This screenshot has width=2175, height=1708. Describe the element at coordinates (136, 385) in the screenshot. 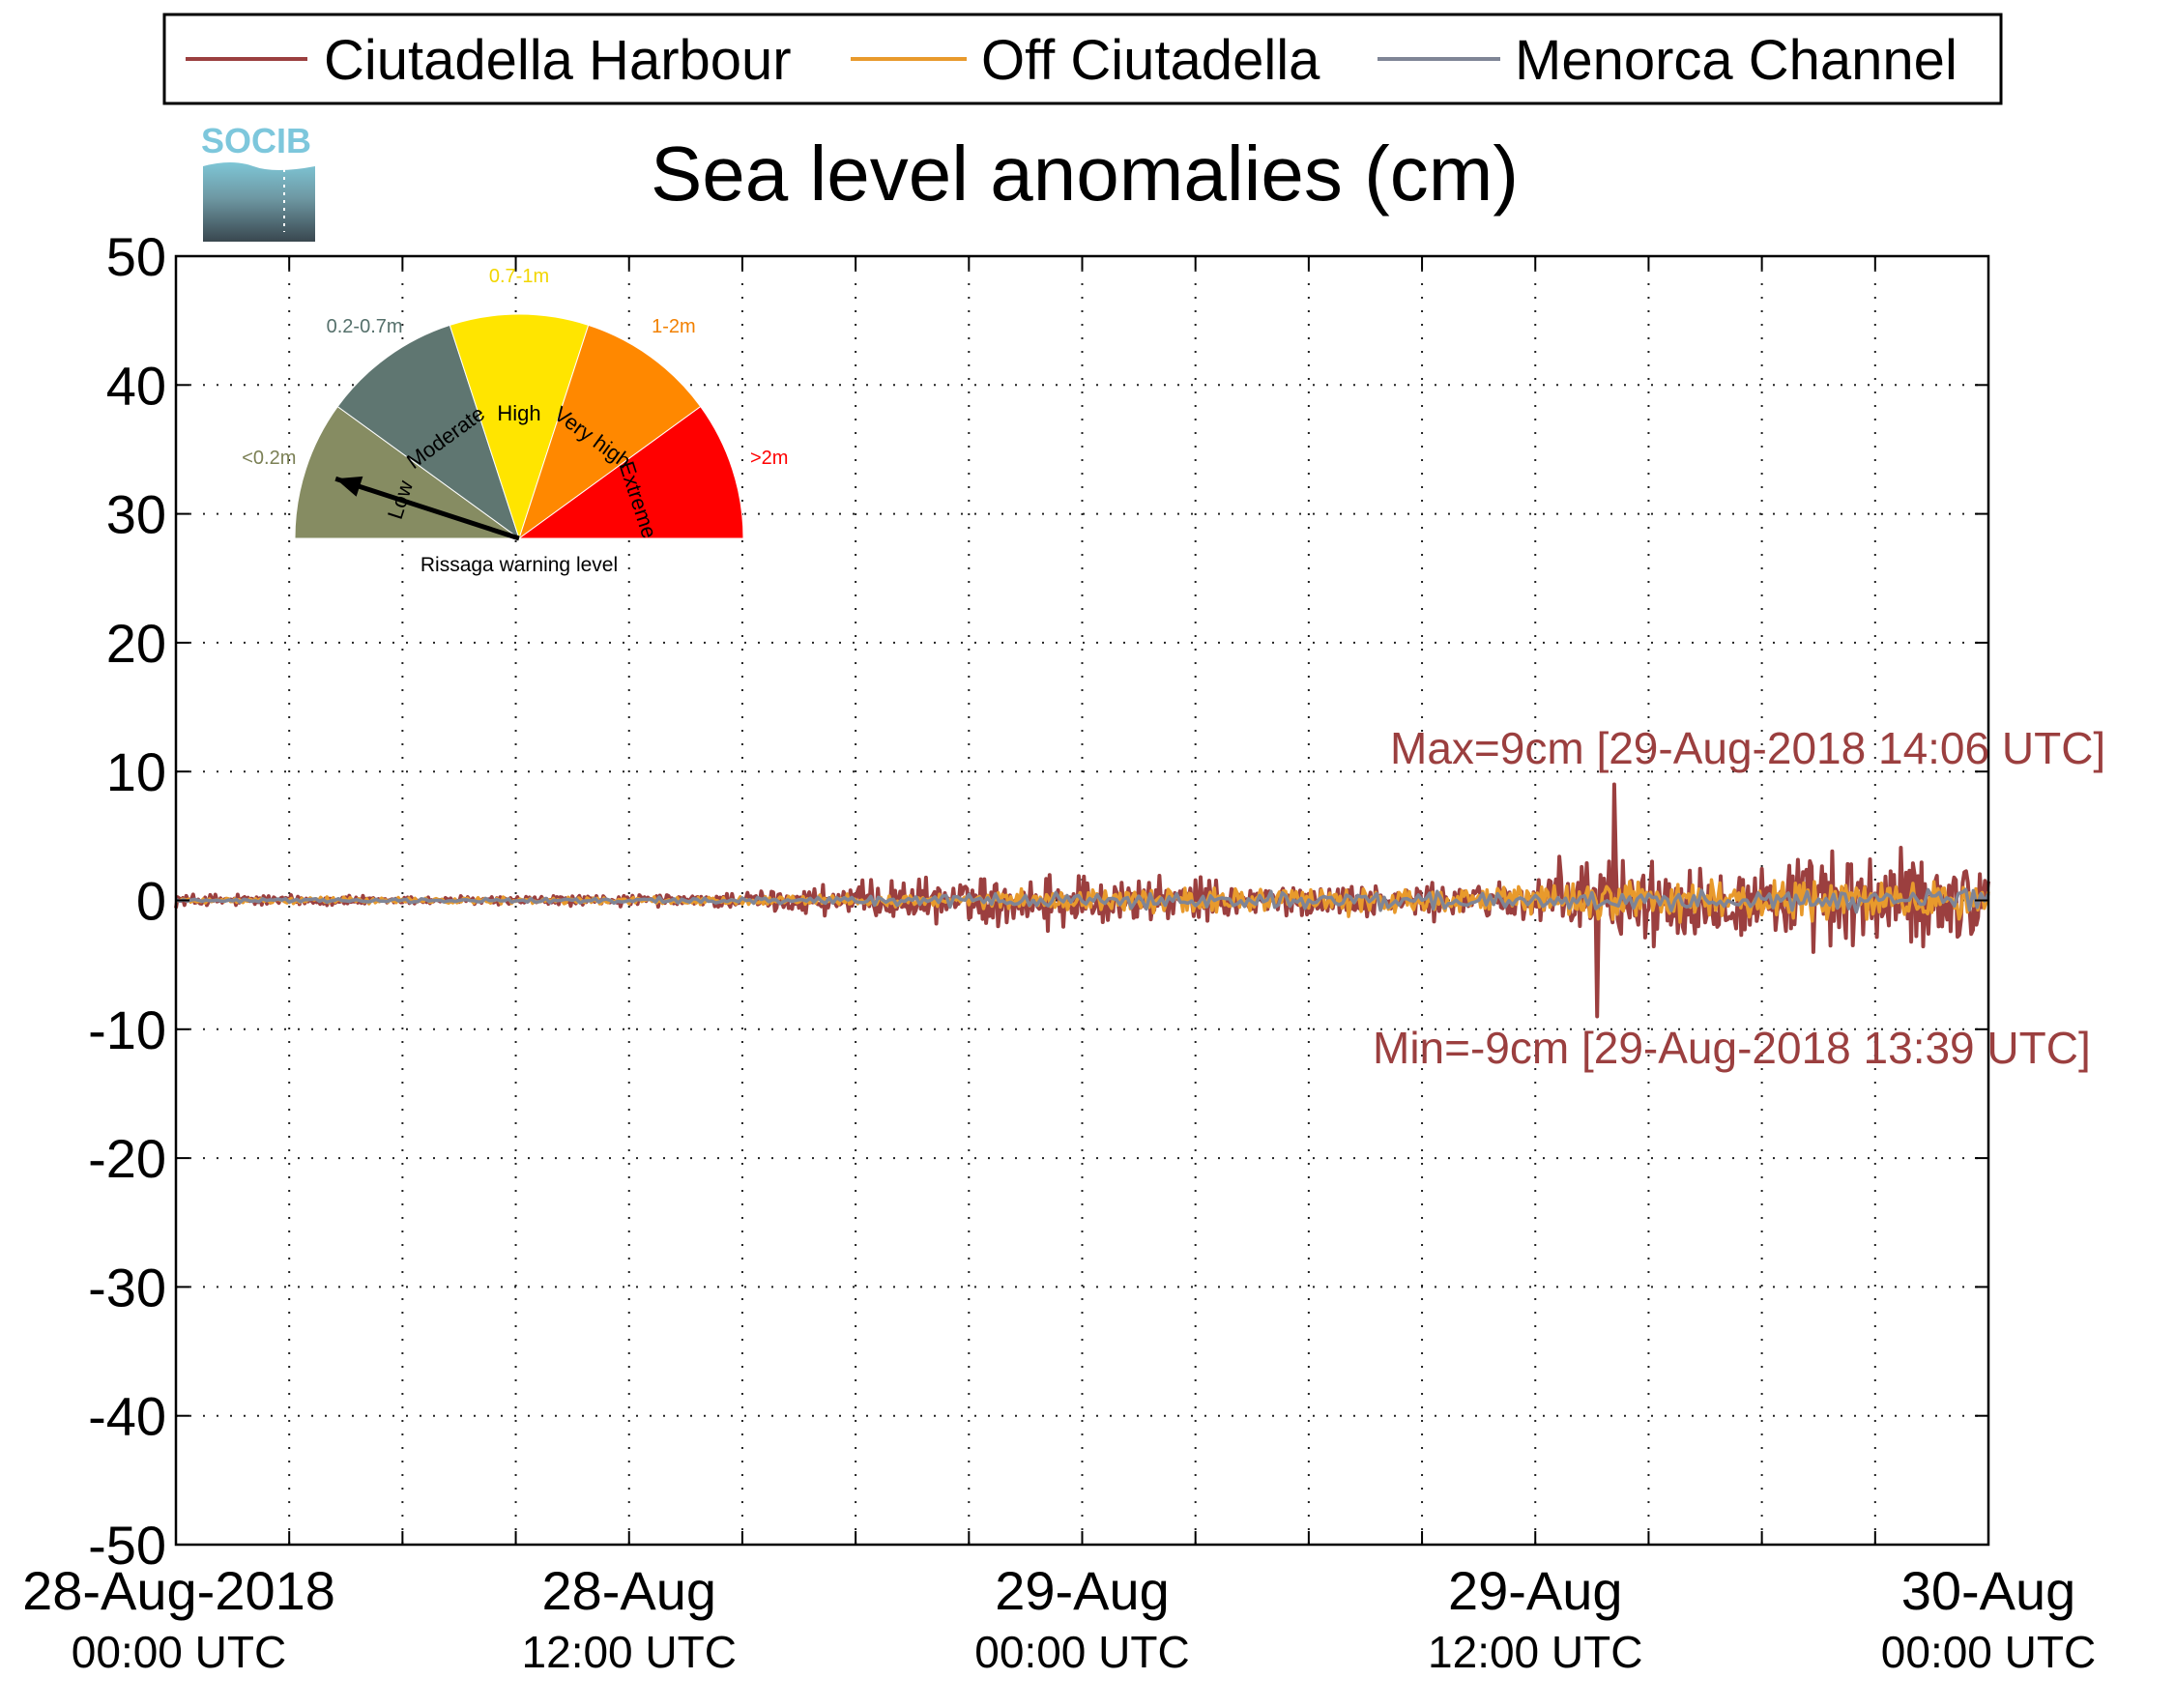

I see `y-tick-label: 40` at that location.